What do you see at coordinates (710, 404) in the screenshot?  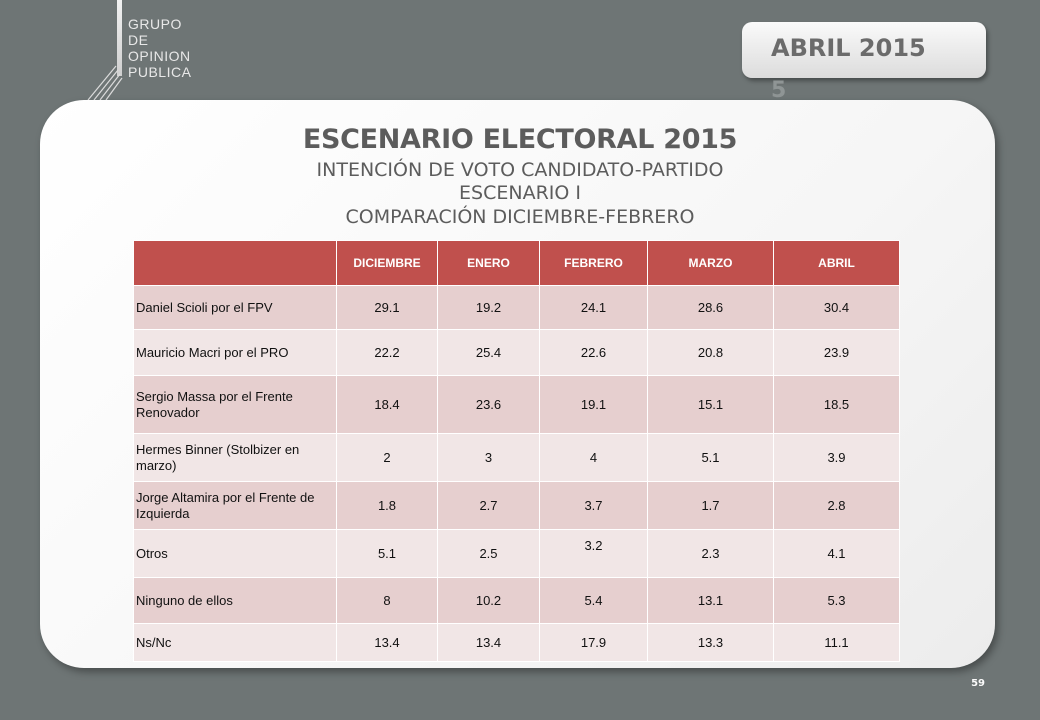 I see `cell-value: 15.1` at bounding box center [710, 404].